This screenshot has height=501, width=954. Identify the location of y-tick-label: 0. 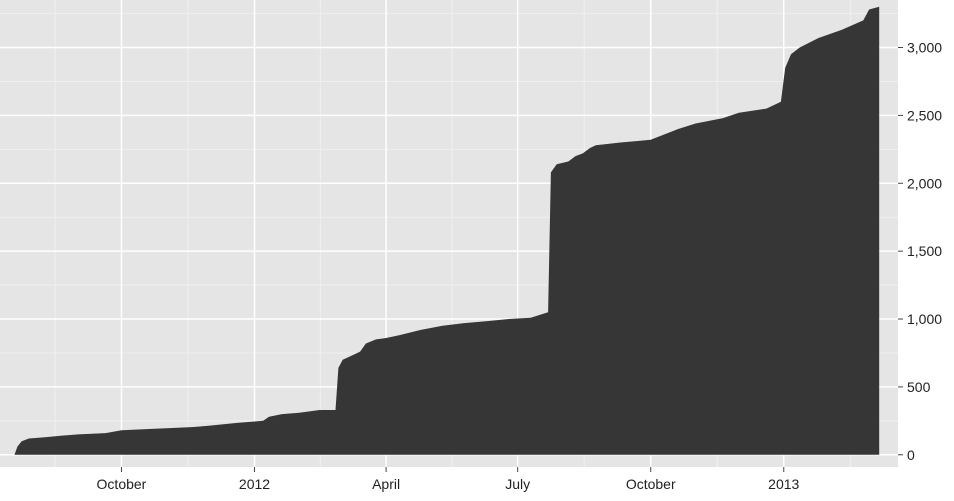
(911, 455).